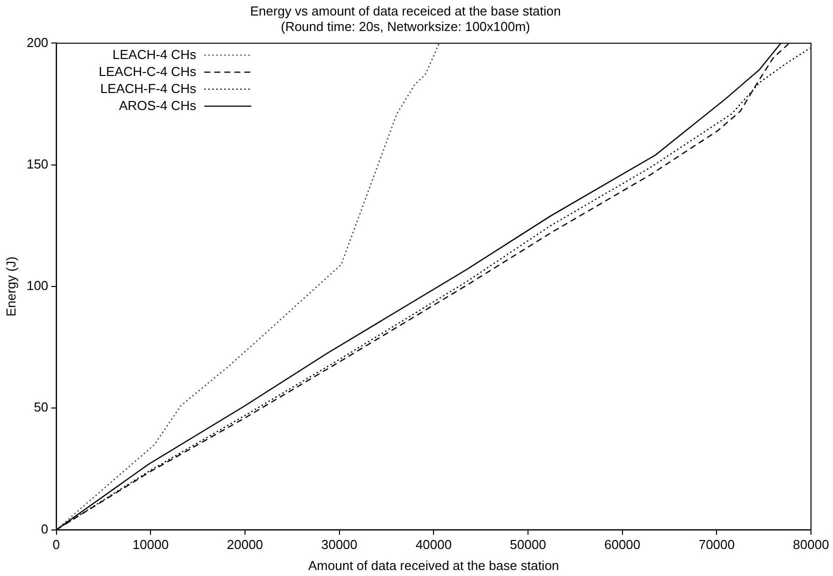 This screenshot has height=576, width=833. Describe the element at coordinates (339, 544) in the screenshot. I see `x-tick-label: 30000` at that location.